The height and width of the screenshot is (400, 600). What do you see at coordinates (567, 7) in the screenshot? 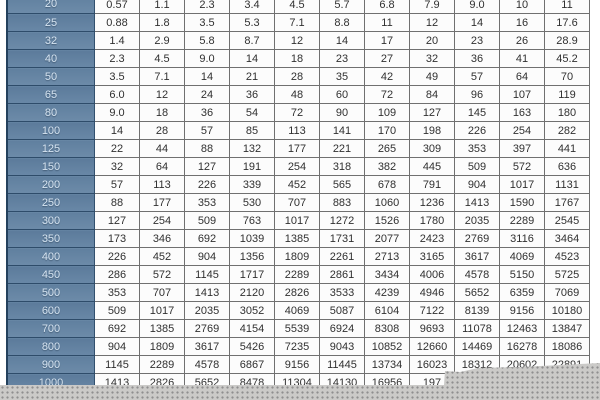
I see `value-cell: 11` at bounding box center [567, 7].